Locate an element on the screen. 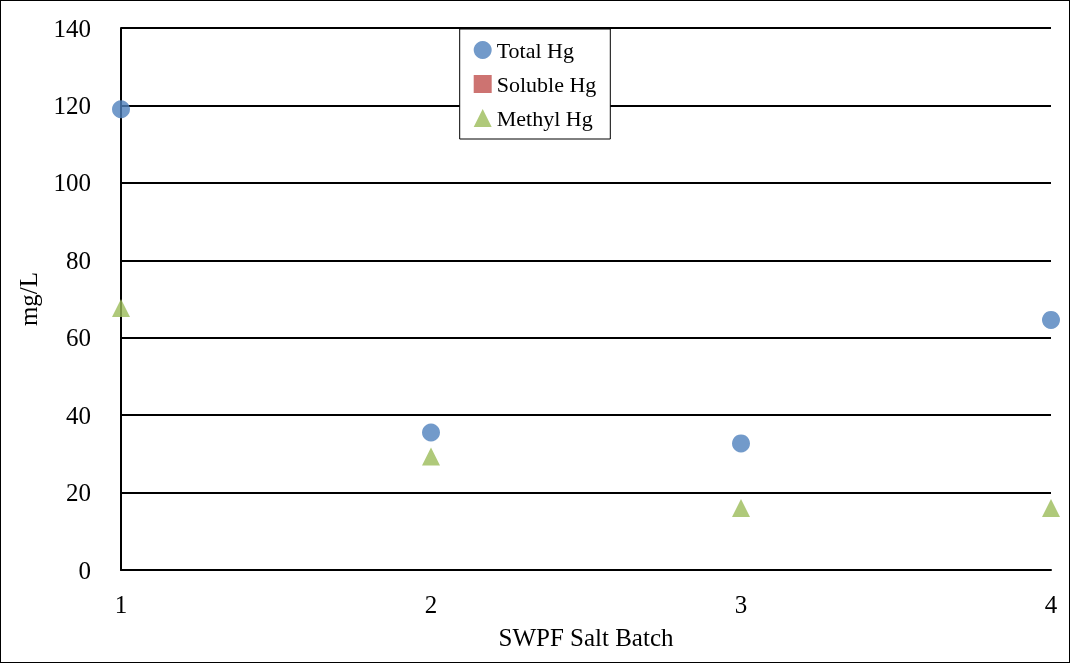 This screenshot has width=1070, height=663. y-tick-label: 60 is located at coordinates (78, 338).